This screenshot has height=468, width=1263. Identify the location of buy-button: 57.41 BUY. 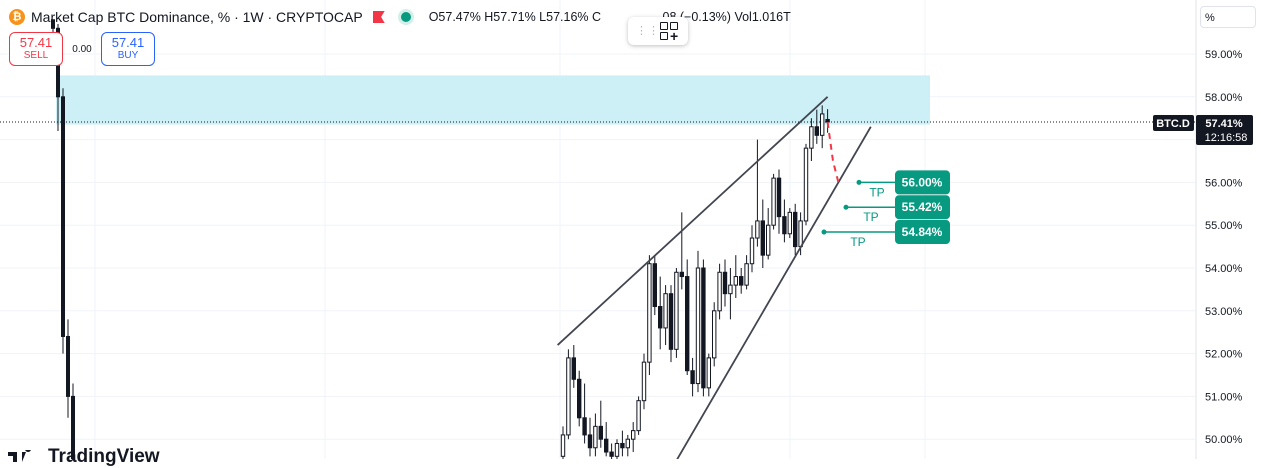
(128, 49).